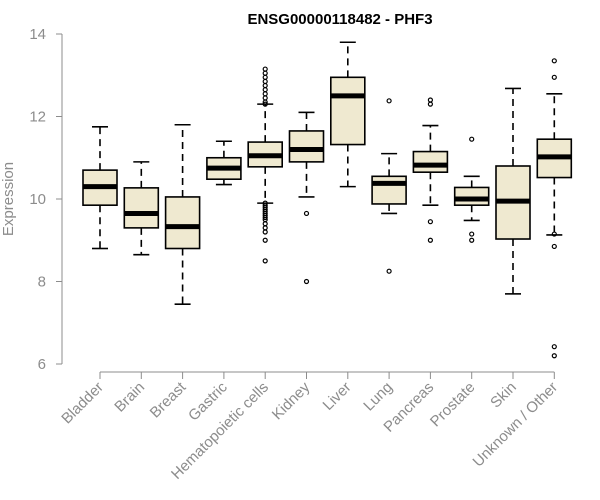 Image resolution: width=600 pixels, height=500 pixels. I want to click on y-tick-label: 14, so click(37, 34).